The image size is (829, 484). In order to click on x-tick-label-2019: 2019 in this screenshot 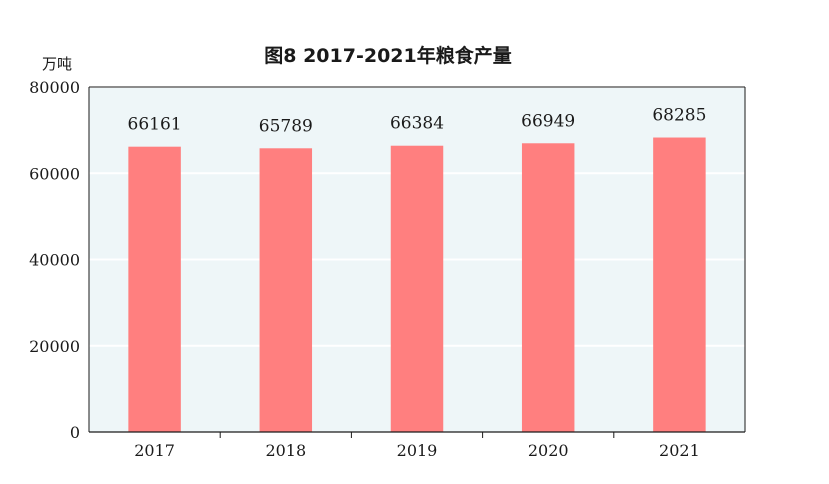, I will do `click(417, 450)`.